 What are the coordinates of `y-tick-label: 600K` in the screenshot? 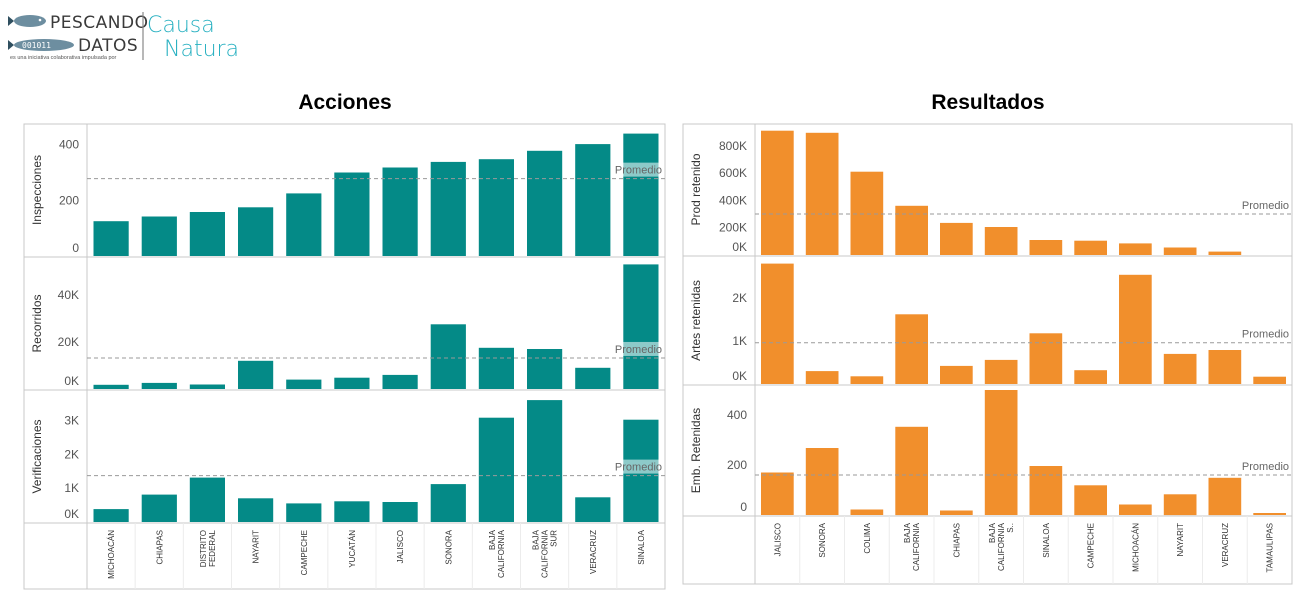 It's located at (733, 173).